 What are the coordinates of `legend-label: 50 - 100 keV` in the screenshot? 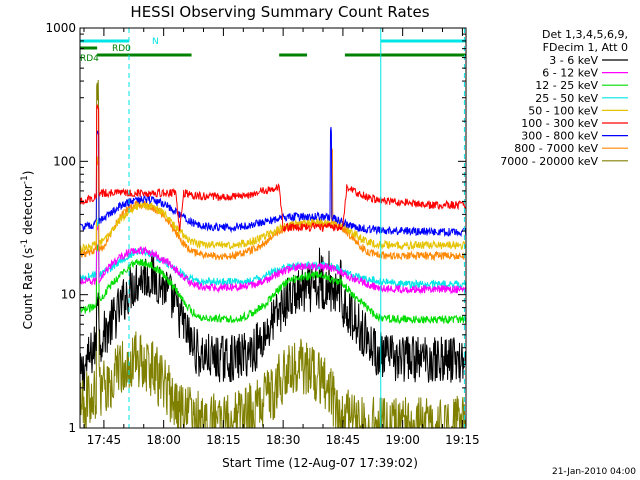 It's located at (563, 110).